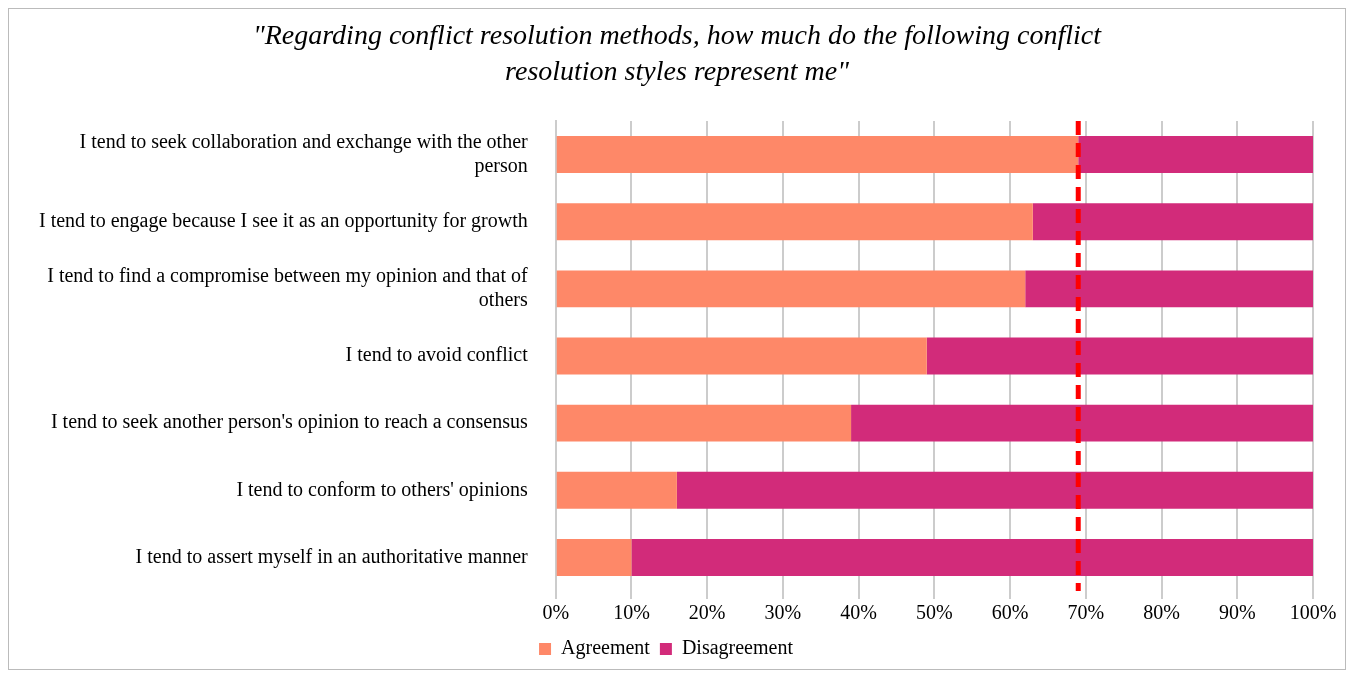 Image resolution: width=1356 pixels, height=681 pixels. I want to click on y-tick-label: I tend to avoid conflict, so click(437, 354).